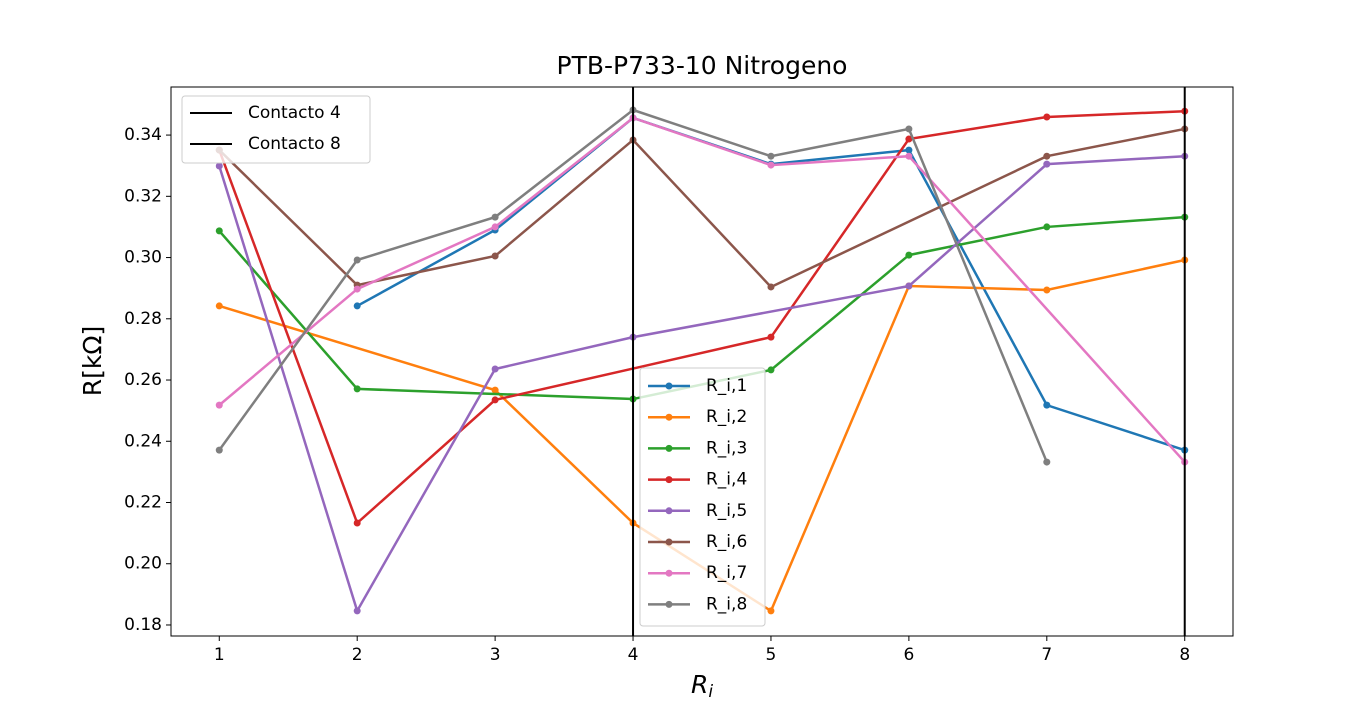  What do you see at coordinates (143, 196) in the screenshot?
I see `y-tick-label: 0.32` at bounding box center [143, 196].